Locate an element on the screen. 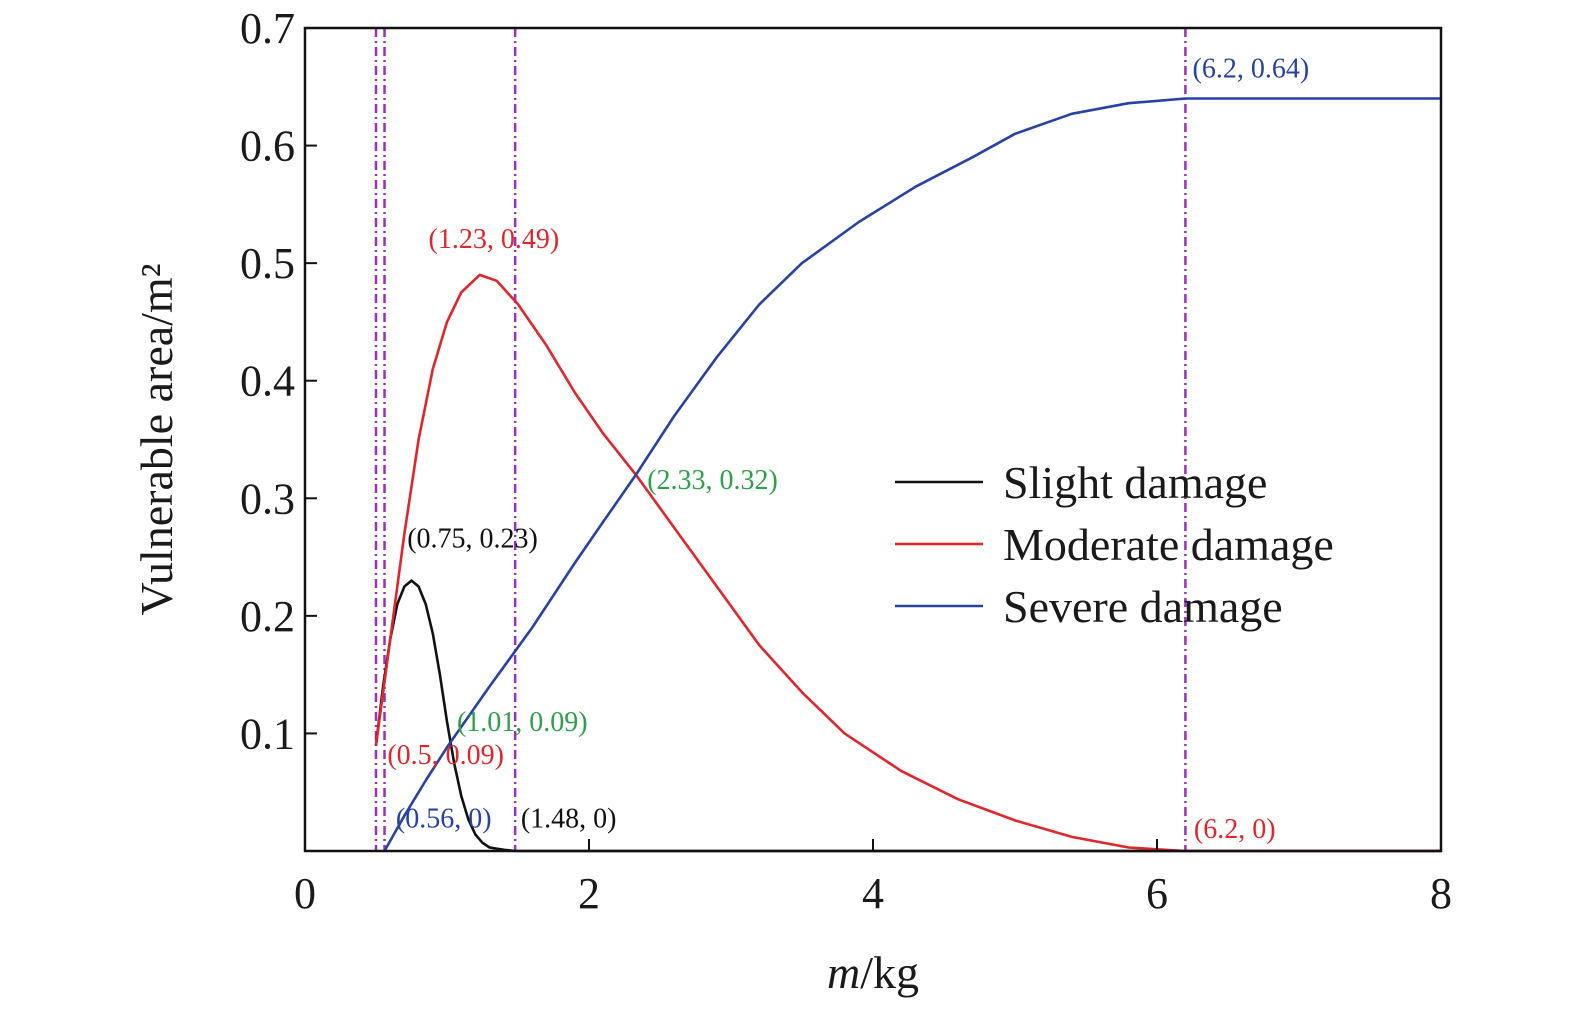 Image resolution: width=1575 pixels, height=1009 pixels. x-axis-title-unit: /kg is located at coordinates (889, 972).